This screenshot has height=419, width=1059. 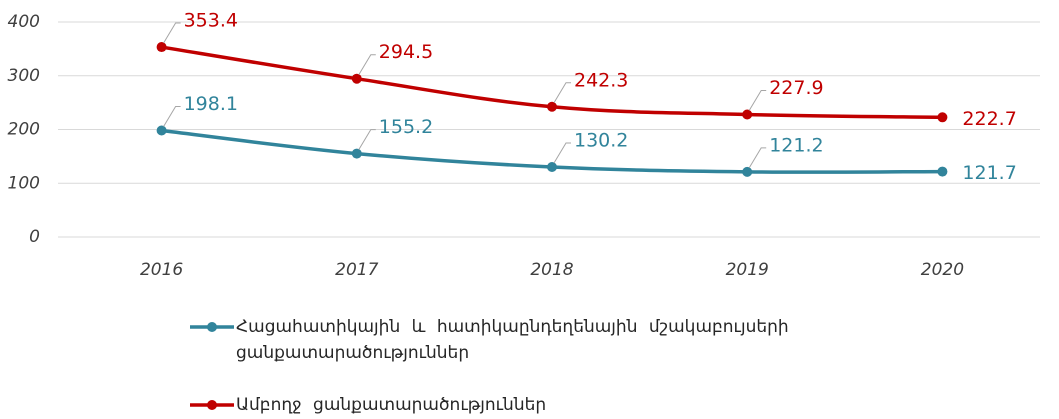 I want to click on data-label: 294.5, so click(x=406, y=52).